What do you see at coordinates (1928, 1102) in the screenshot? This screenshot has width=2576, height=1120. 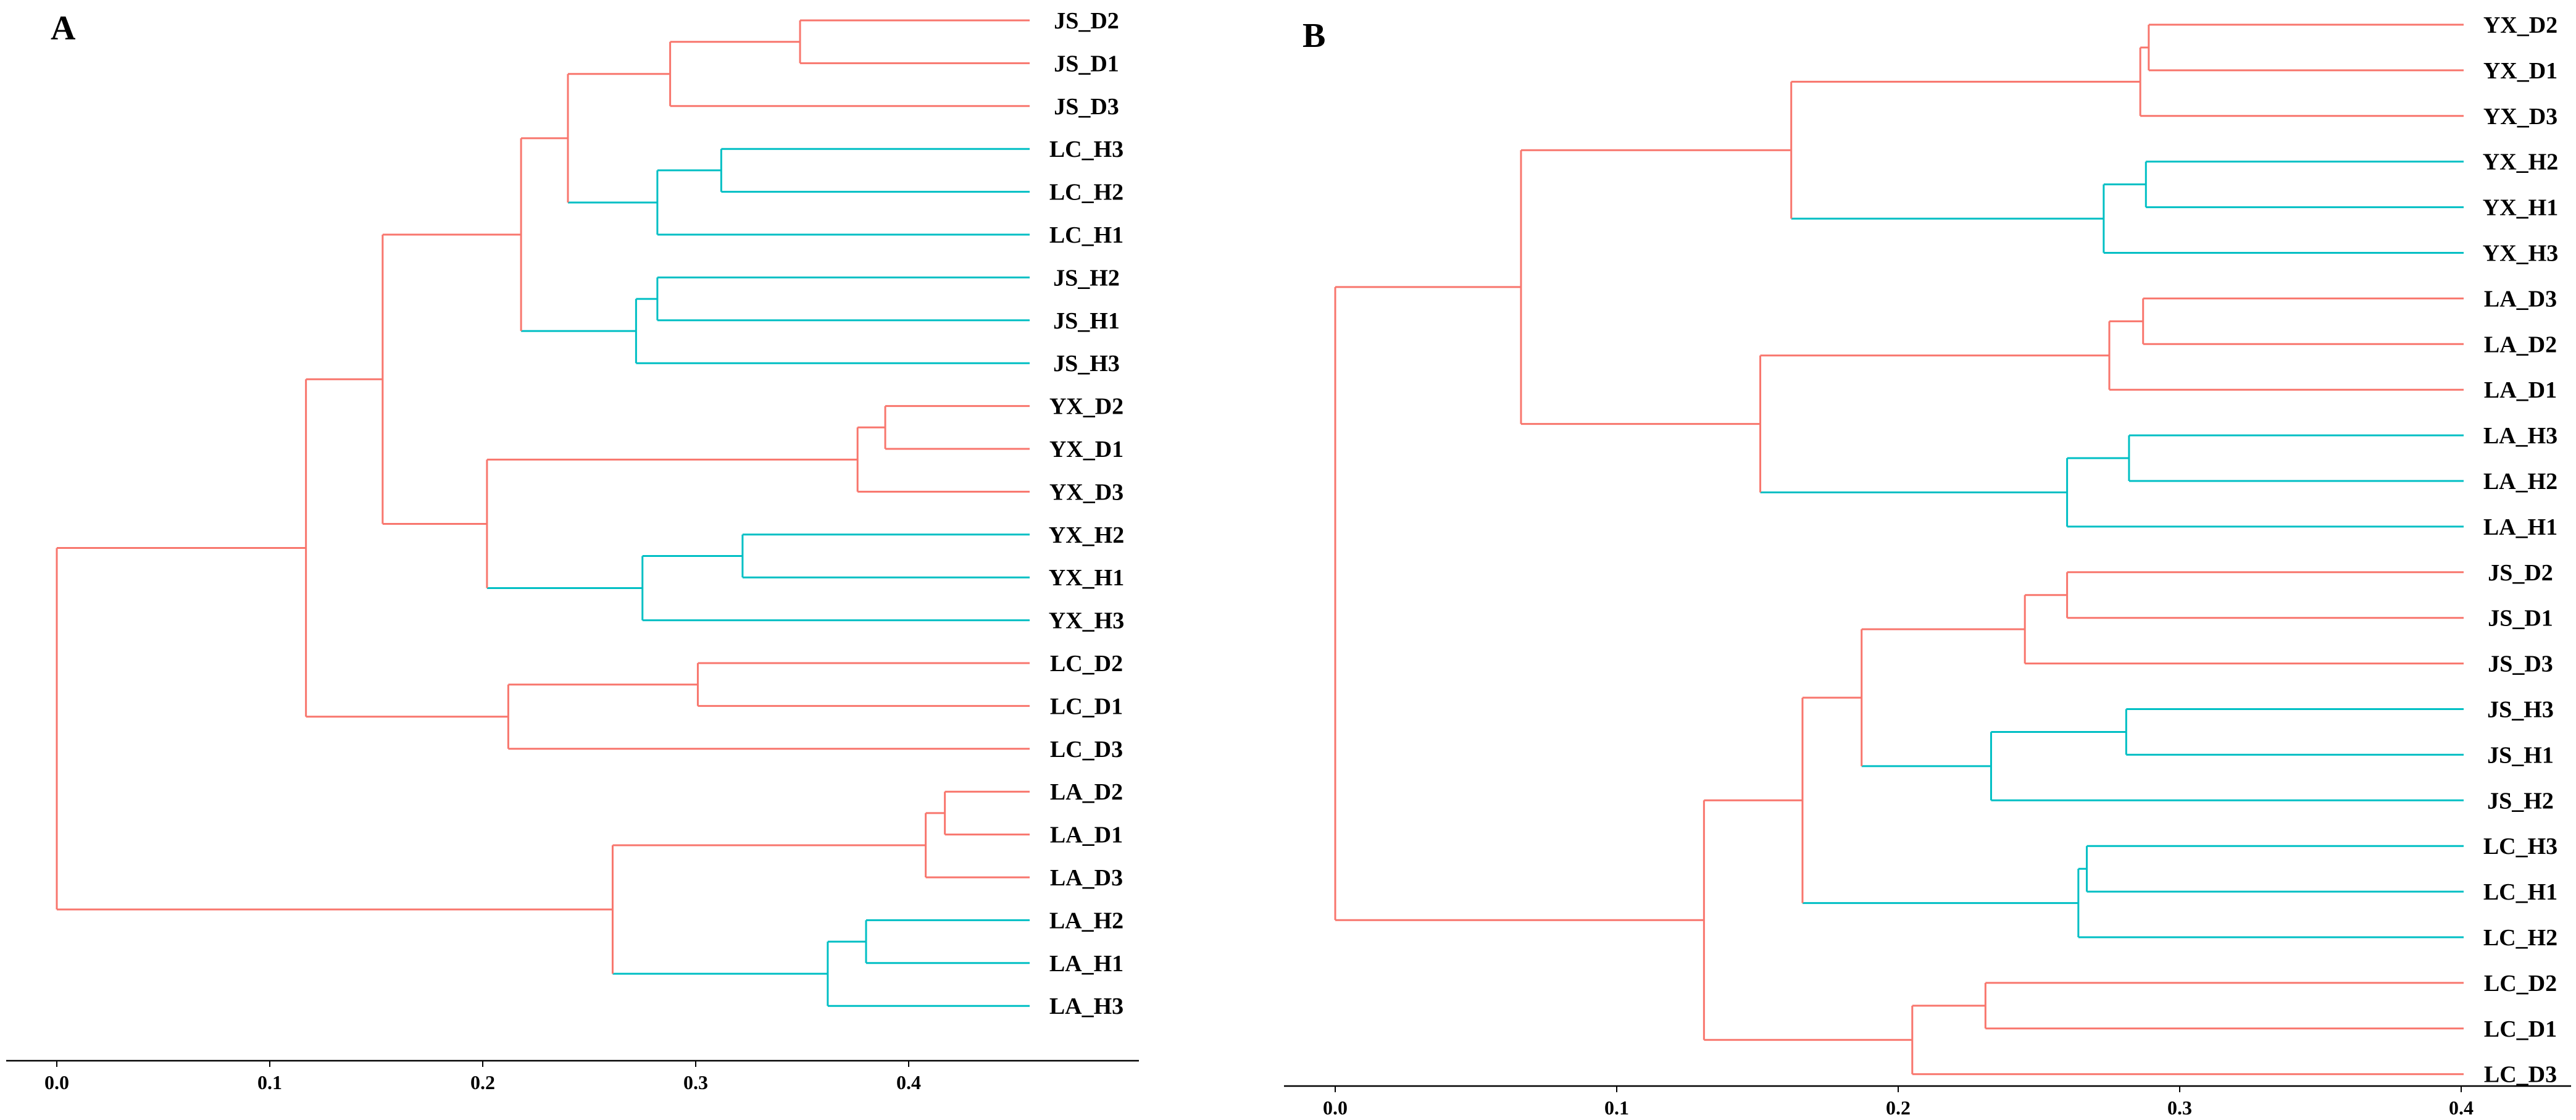 I see `panel-b-x-axis: 0.0 0.1 0.2 0.3 0.4` at bounding box center [1928, 1102].